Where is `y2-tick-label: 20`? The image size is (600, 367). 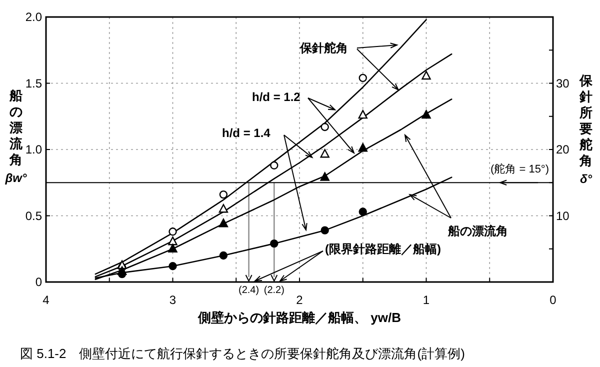 y2-tick-label: 20 is located at coordinates (563, 149).